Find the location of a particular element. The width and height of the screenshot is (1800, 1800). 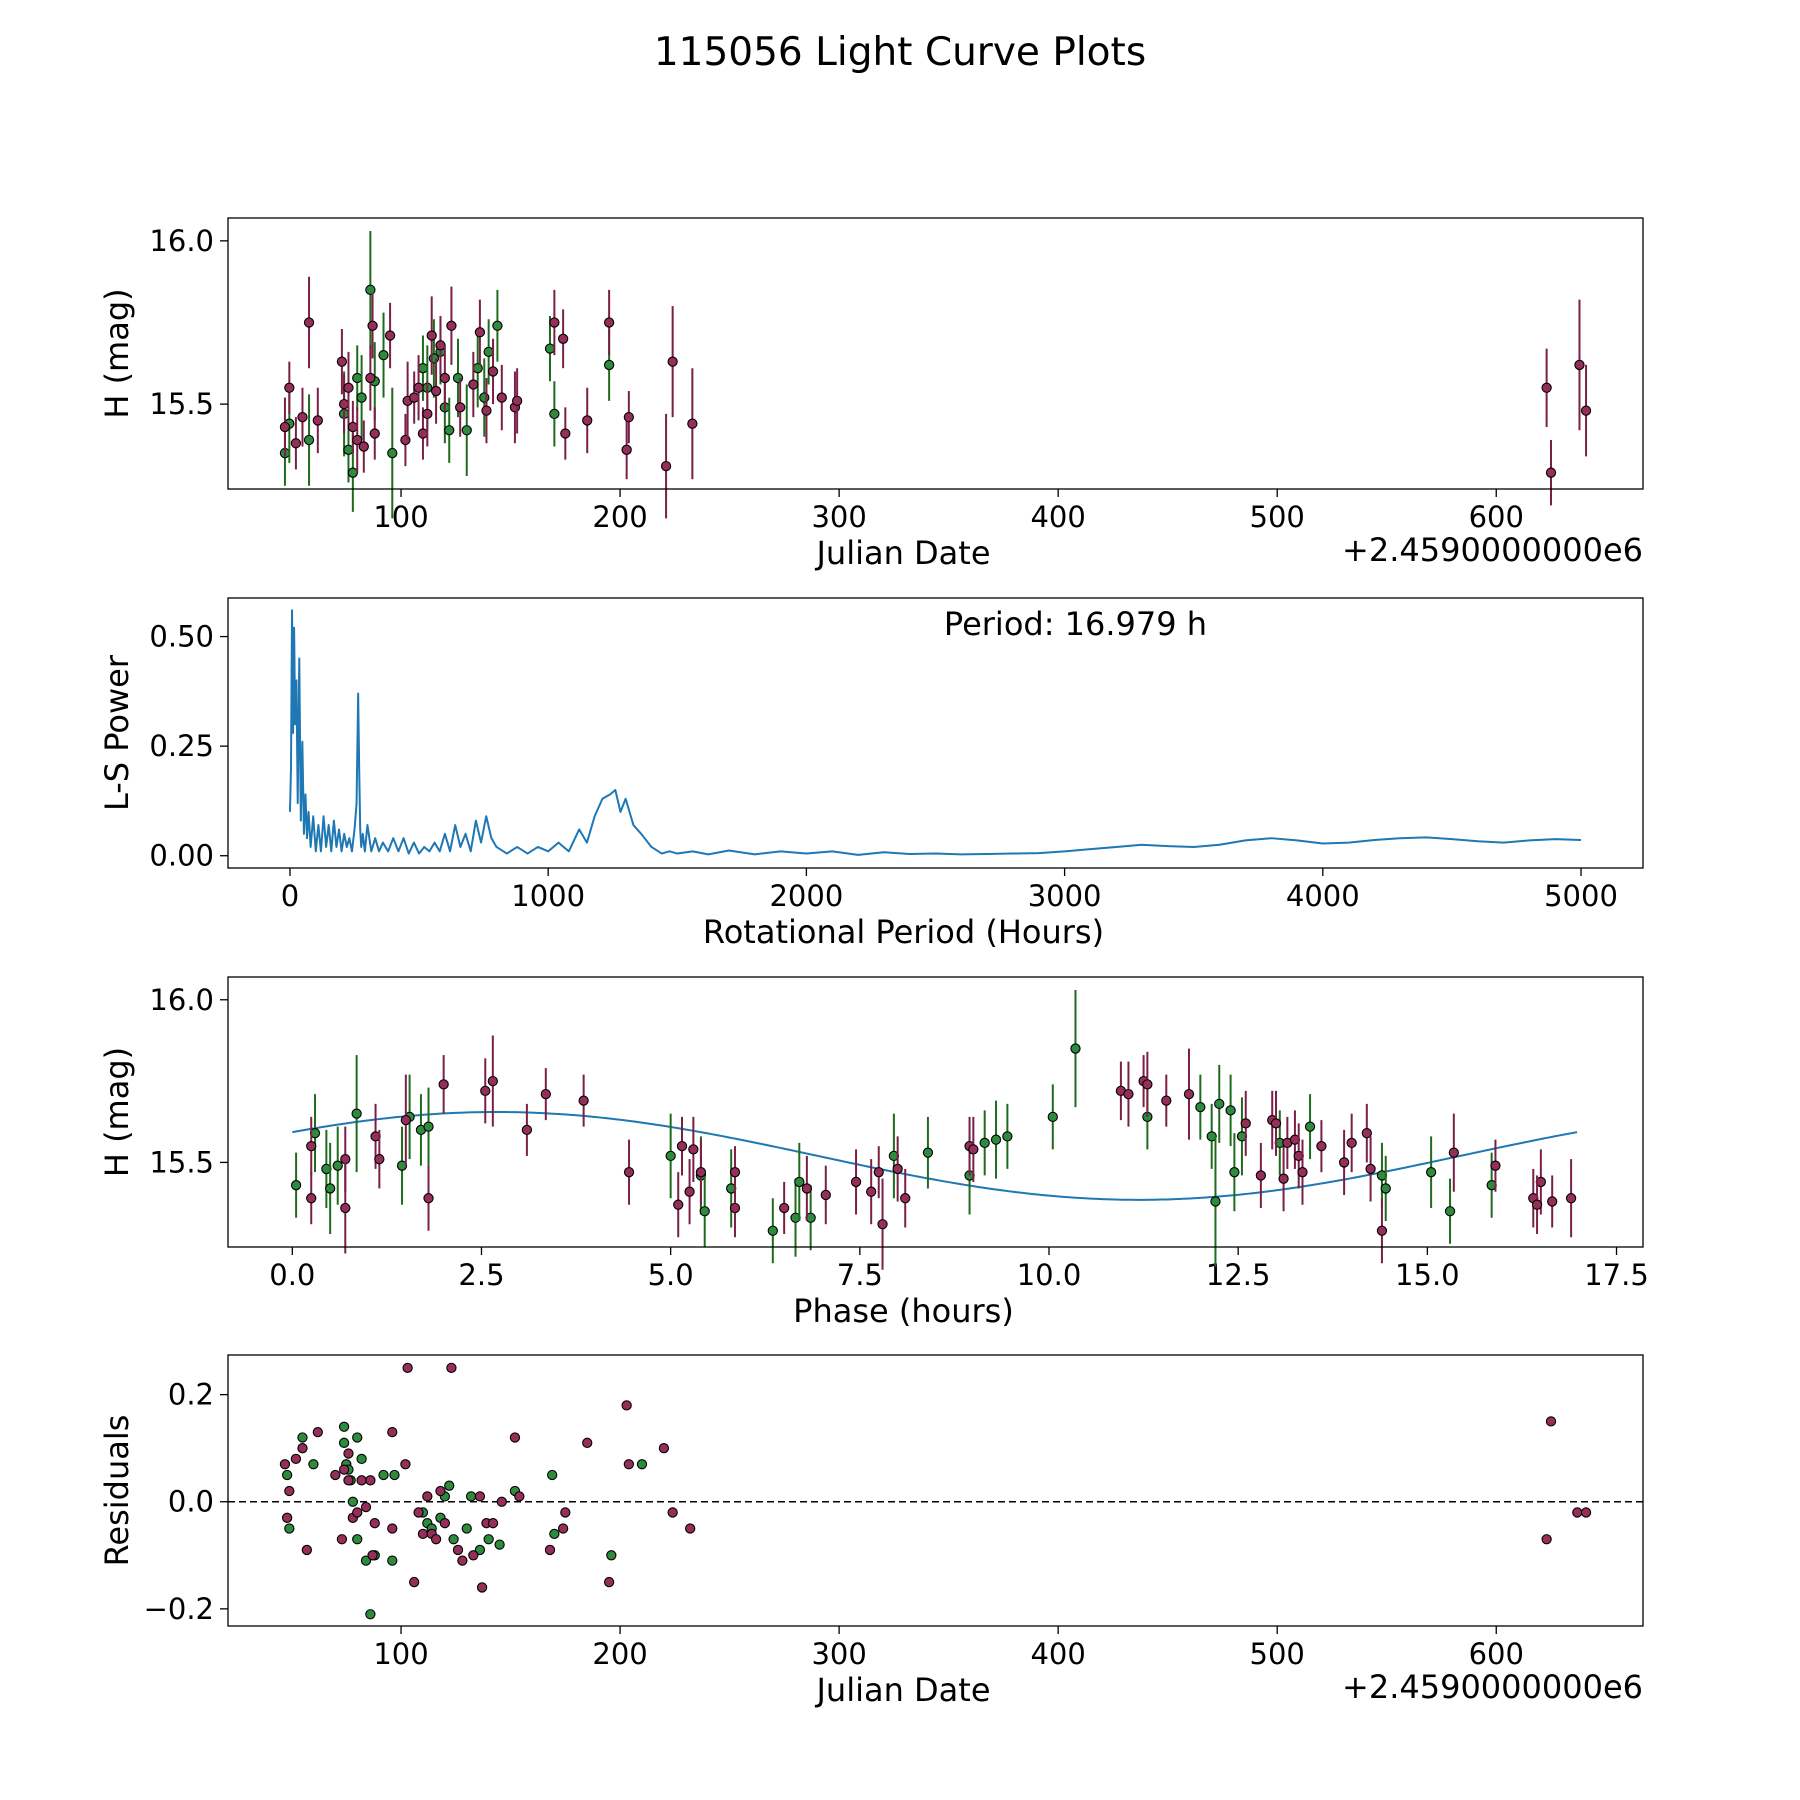

periodogram-y-label: L-S Power is located at coordinates (117, 732).